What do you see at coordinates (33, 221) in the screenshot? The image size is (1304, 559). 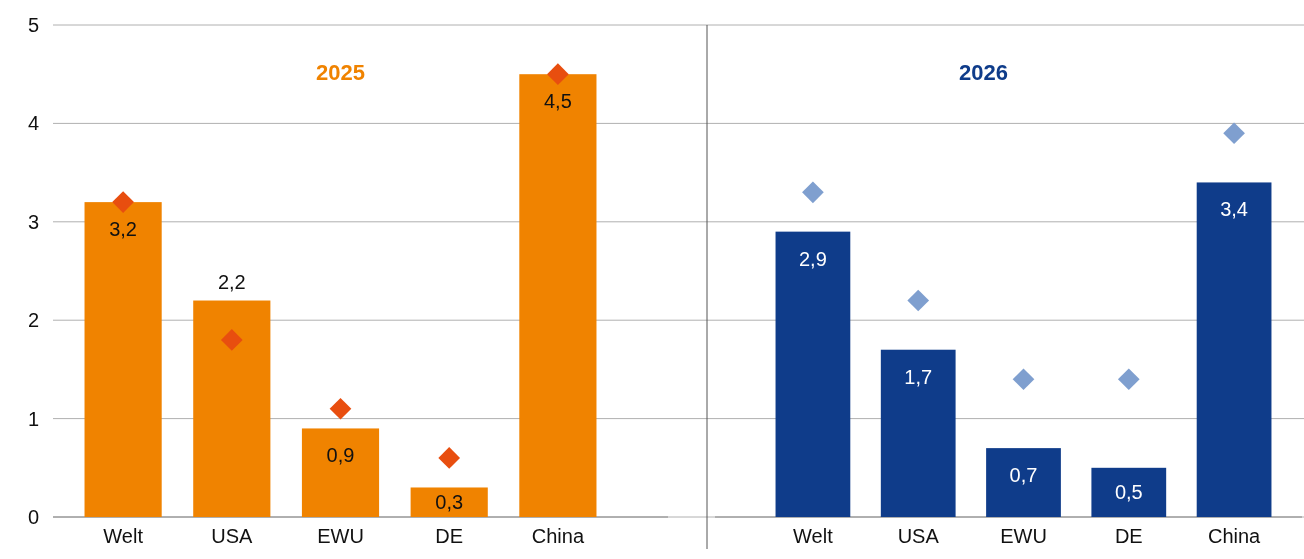 I see `y-tick-label: 3` at bounding box center [33, 221].